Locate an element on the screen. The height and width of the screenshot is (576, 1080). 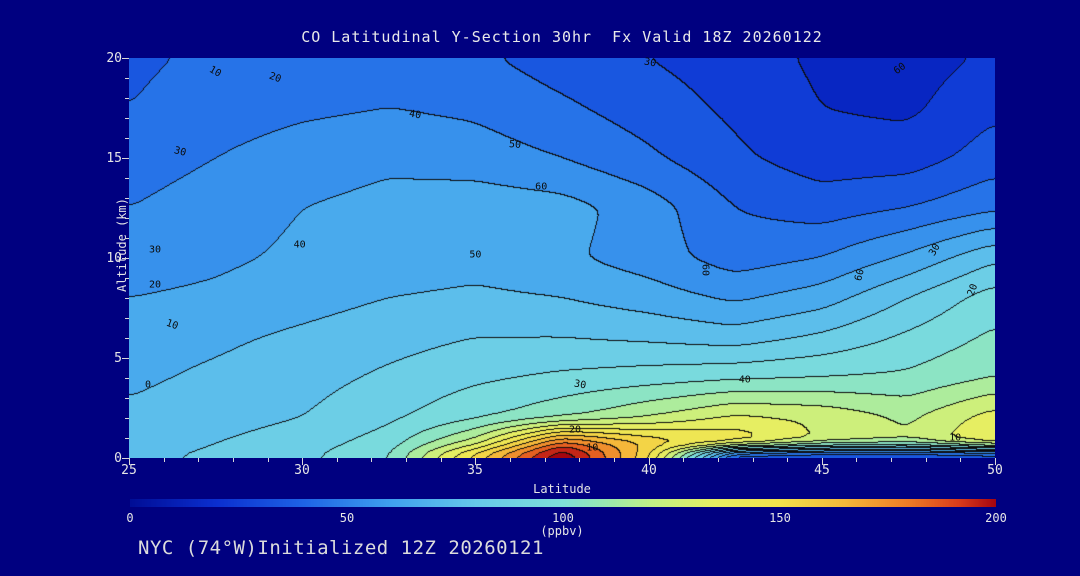
x-tick-label: 25 is located at coordinates (129, 470).